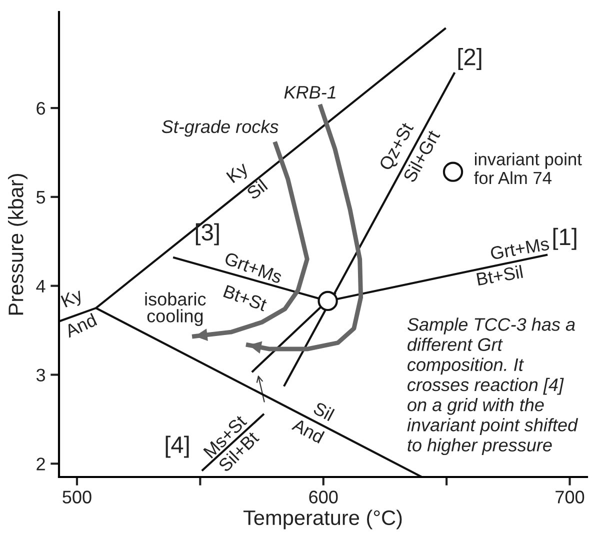 The height and width of the screenshot is (538, 608). I want to click on annotation: [1], so click(564, 239).